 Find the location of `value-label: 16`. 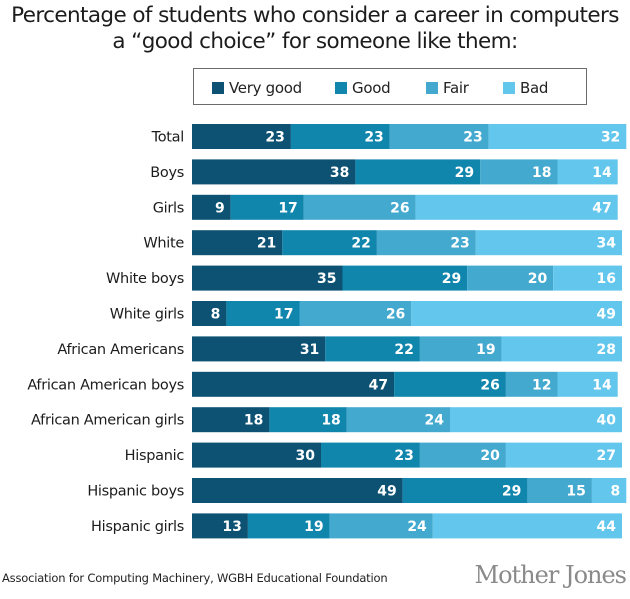

value-label: 16 is located at coordinates (606, 279).